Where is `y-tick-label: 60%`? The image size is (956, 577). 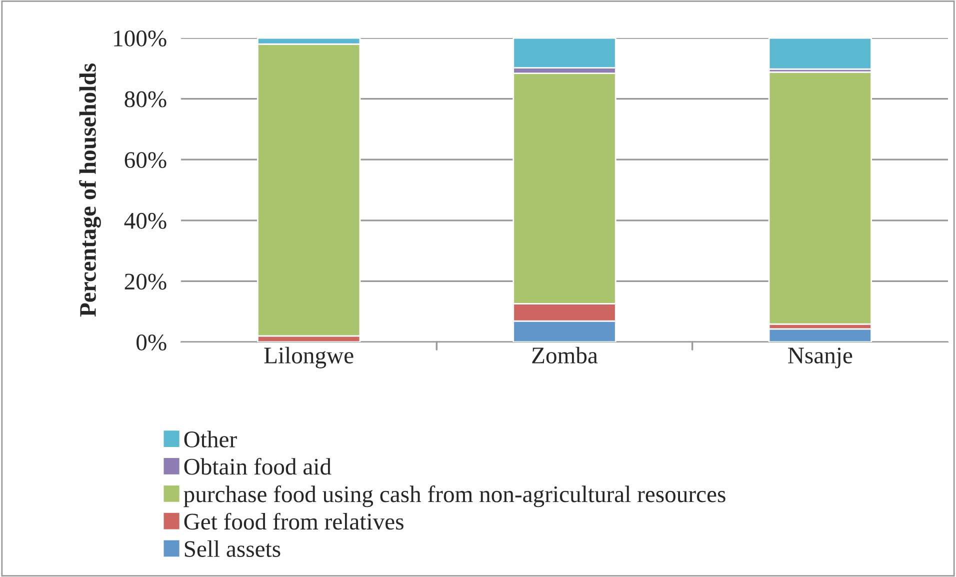
y-tick-label: 60% is located at coordinates (145, 160).